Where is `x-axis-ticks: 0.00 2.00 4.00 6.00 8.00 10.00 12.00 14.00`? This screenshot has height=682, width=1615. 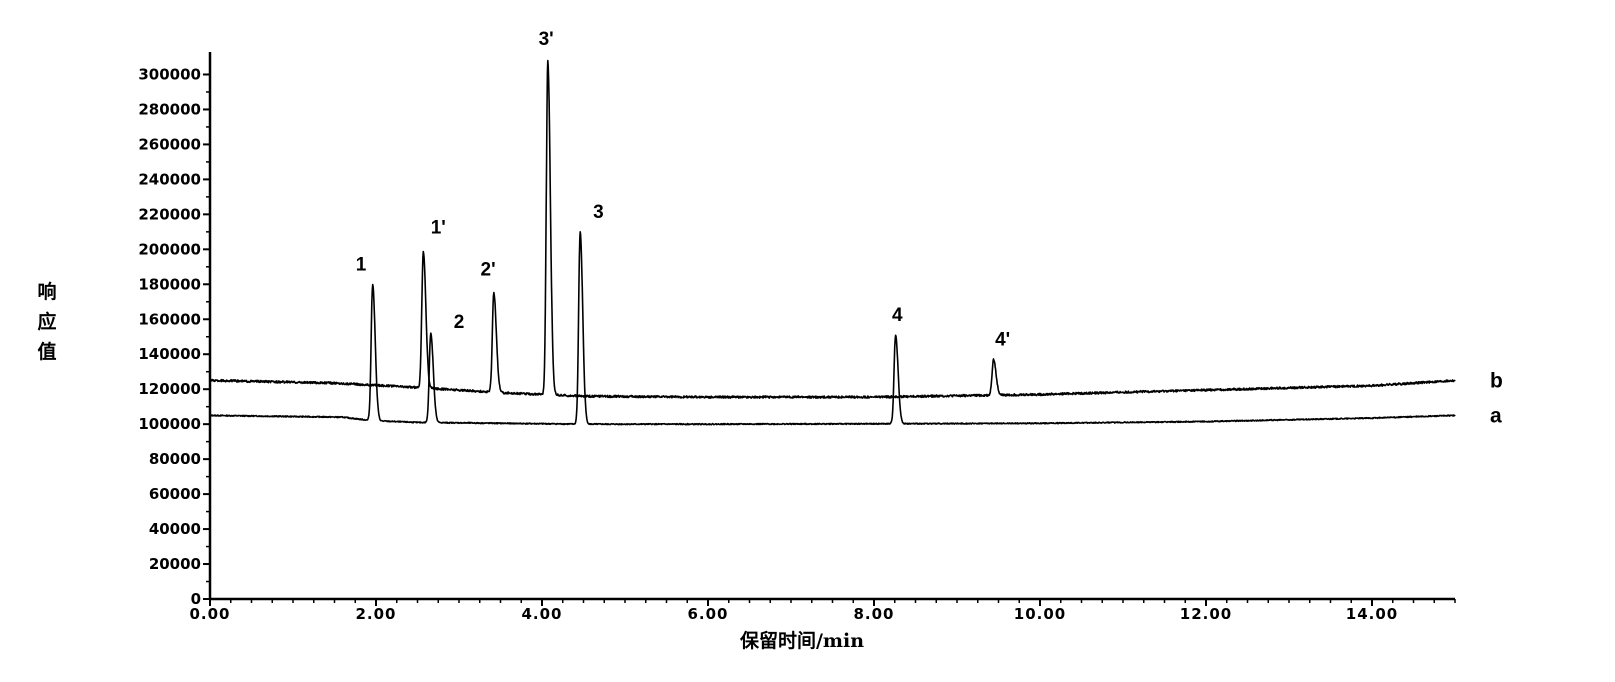
x-axis-ticks: 0.00 2.00 4.00 6.00 8.00 10.00 12.00 14.00 is located at coordinates (822, 611).